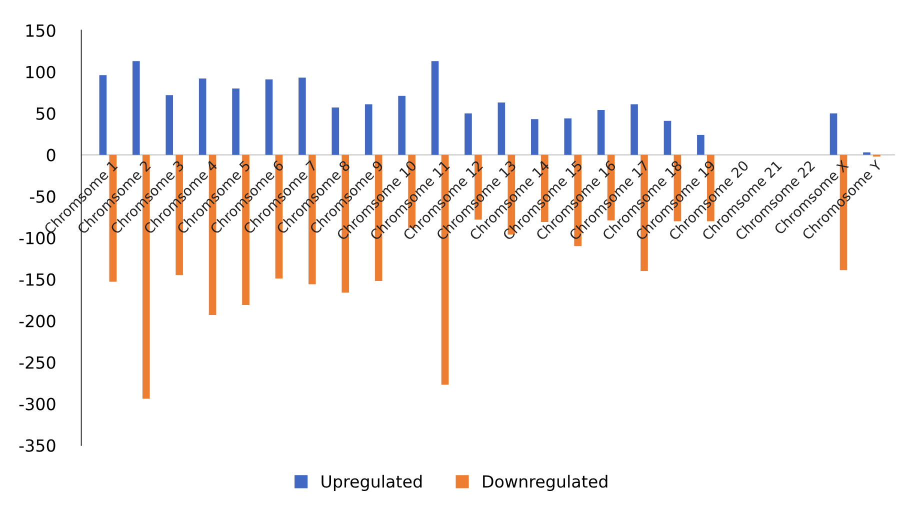 This screenshot has height=506, width=904. What do you see at coordinates (37, 404) in the screenshot?
I see `y-tick-label: -300` at bounding box center [37, 404].